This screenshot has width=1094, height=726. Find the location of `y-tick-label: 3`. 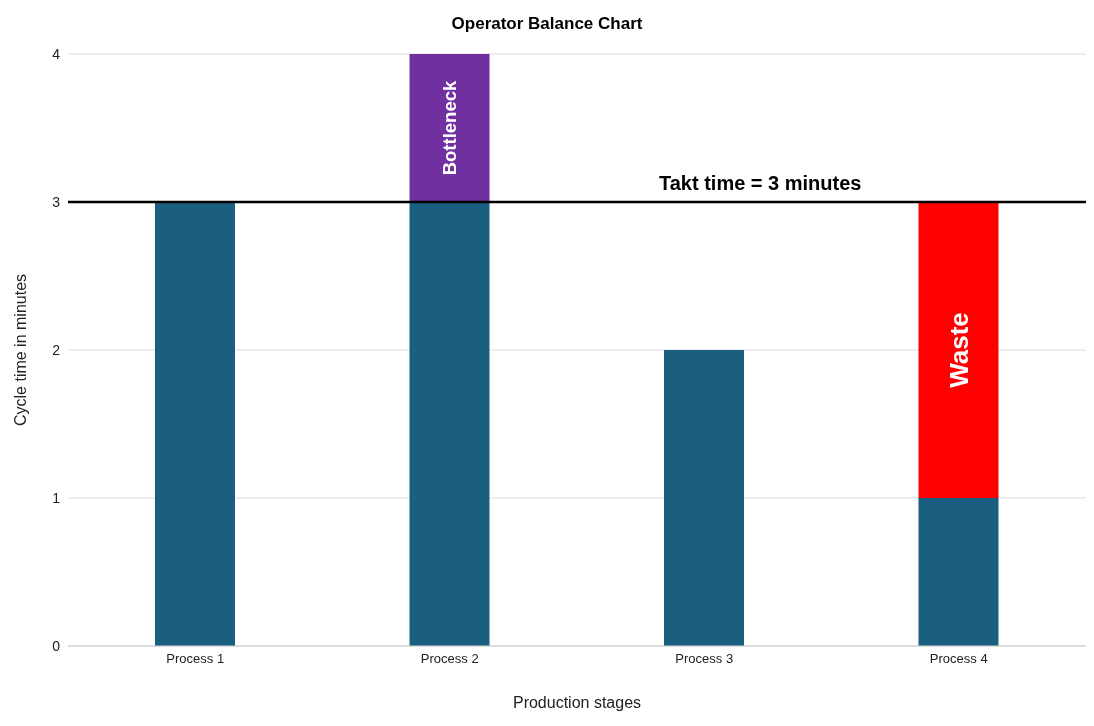

y-tick-label: 3 is located at coordinates (56, 201).